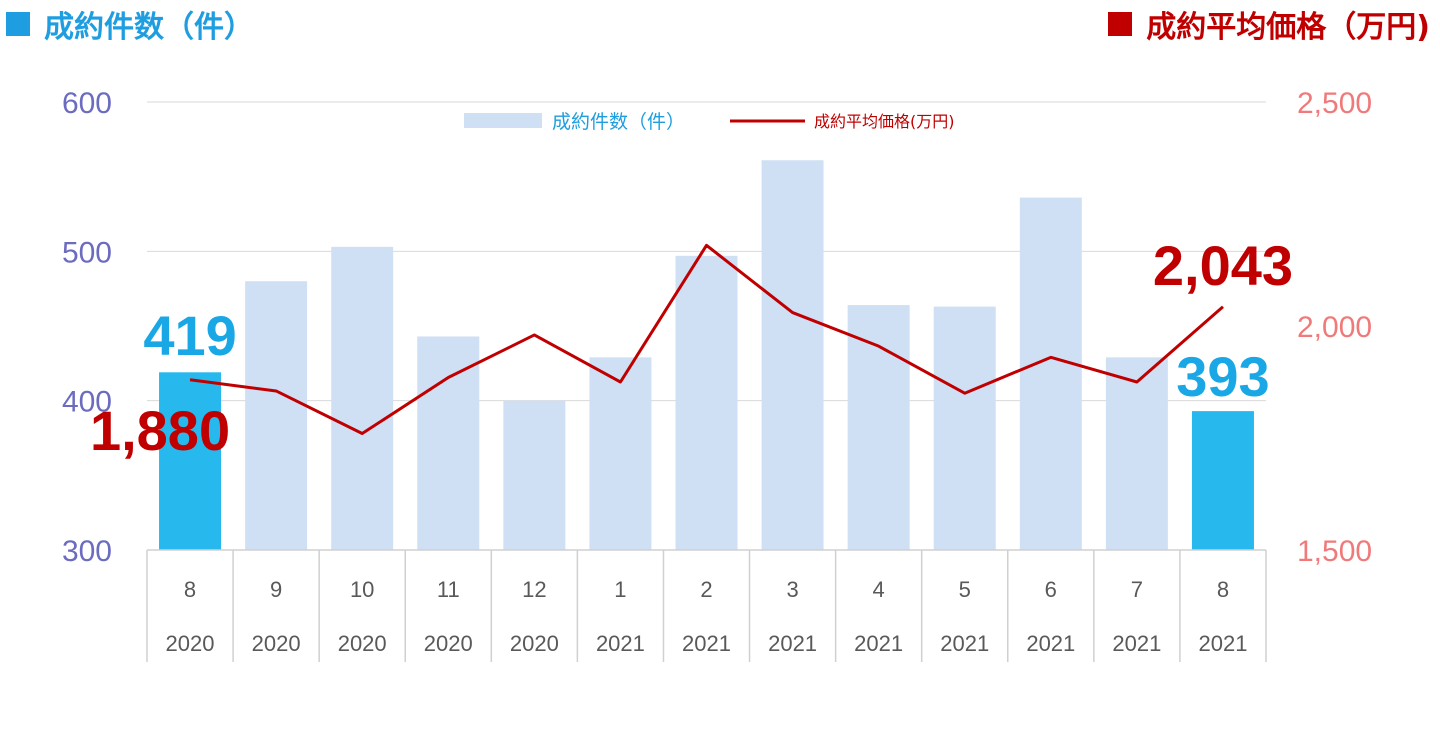 This screenshot has height=738, width=1440. I want to click on x-tick-month: 3, so click(792, 589).